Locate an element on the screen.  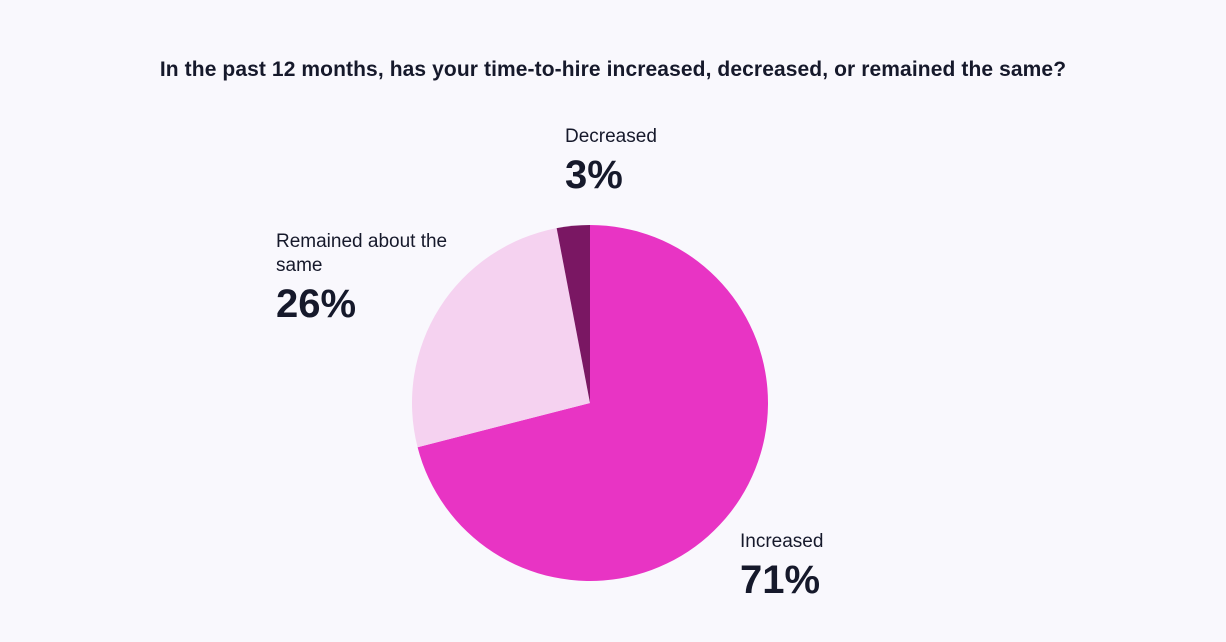
slice-label-increased: Increased 71% is located at coordinates (781, 567).